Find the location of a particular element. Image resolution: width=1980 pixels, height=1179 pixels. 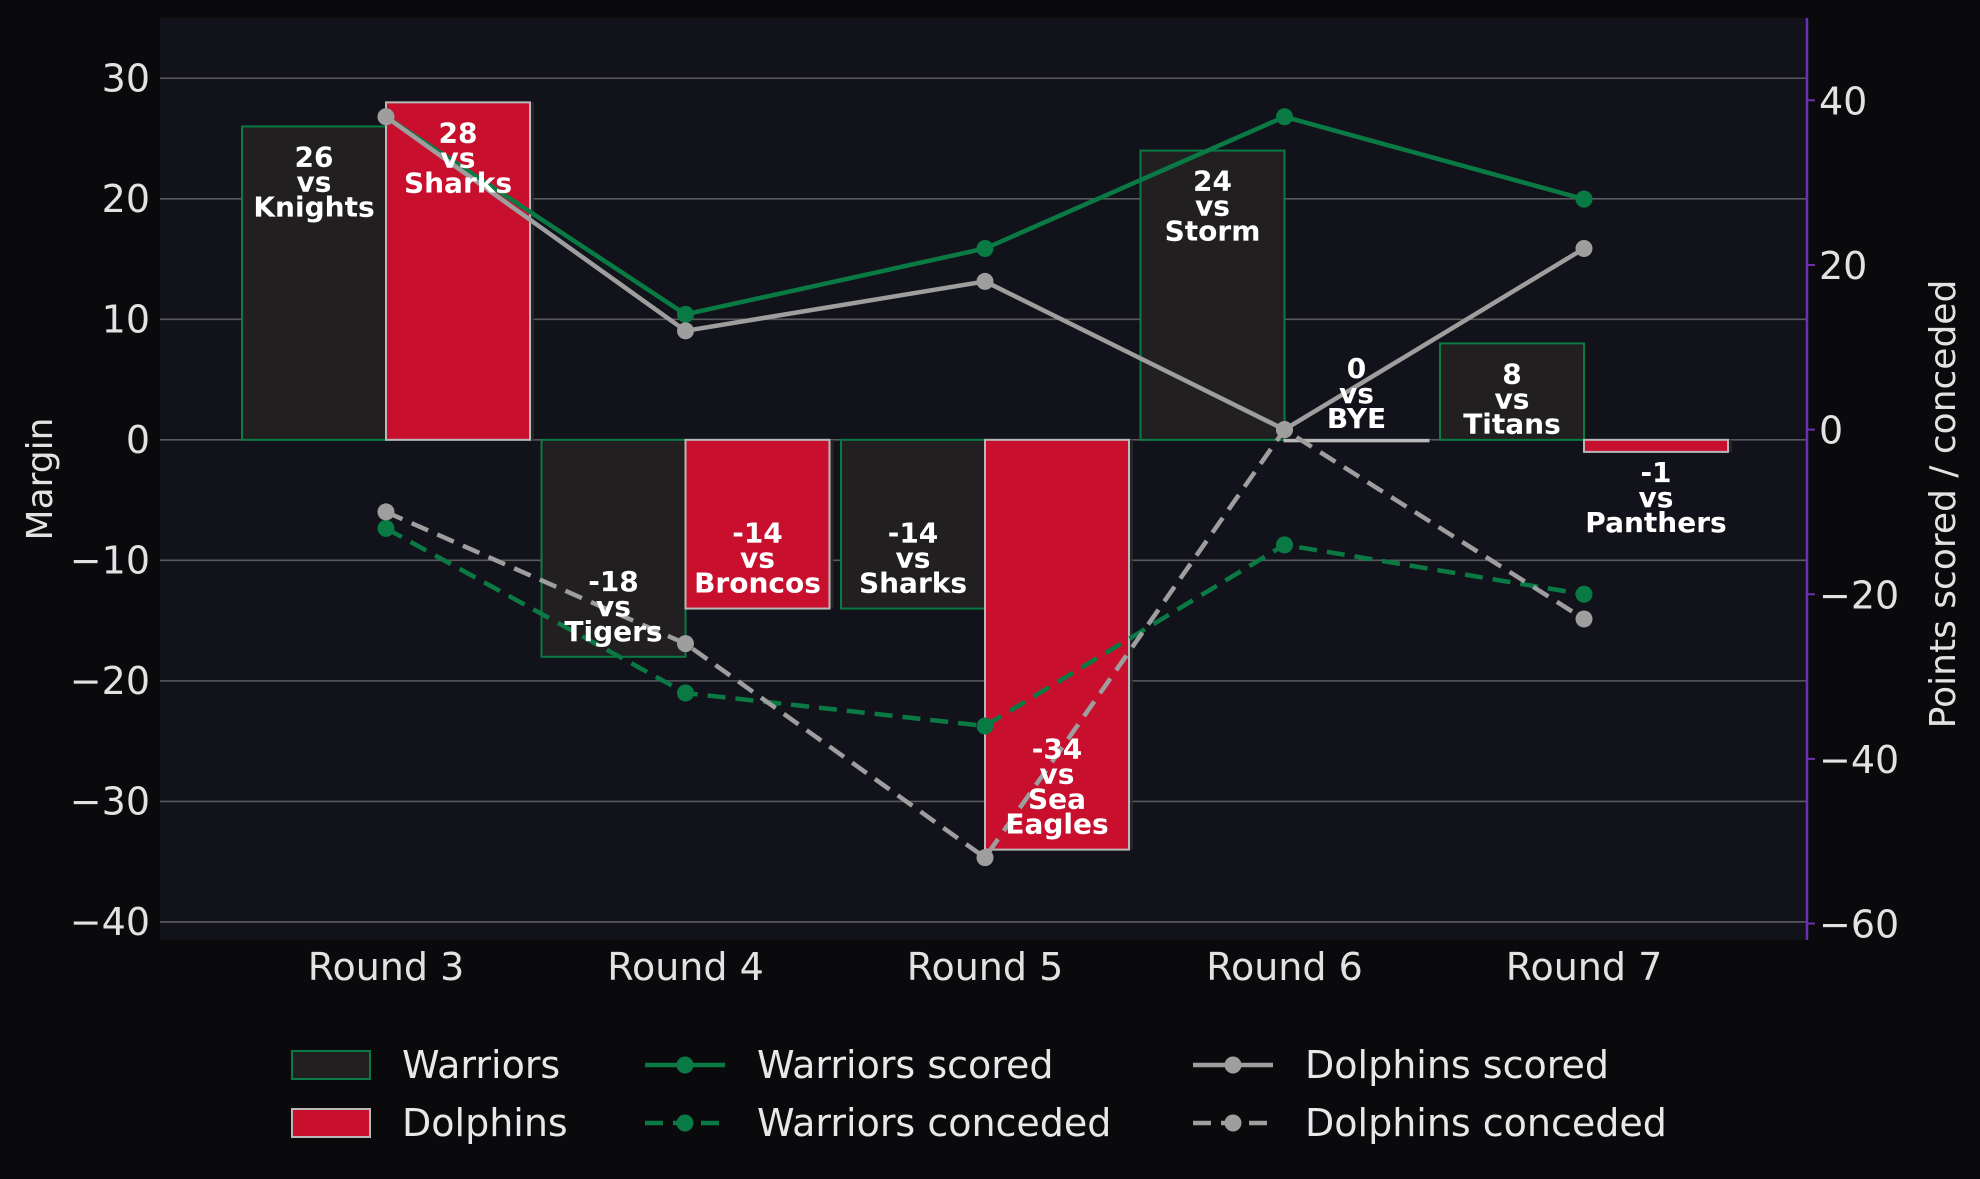

bar-label: -1 vs Panthers is located at coordinates (1655, 497).